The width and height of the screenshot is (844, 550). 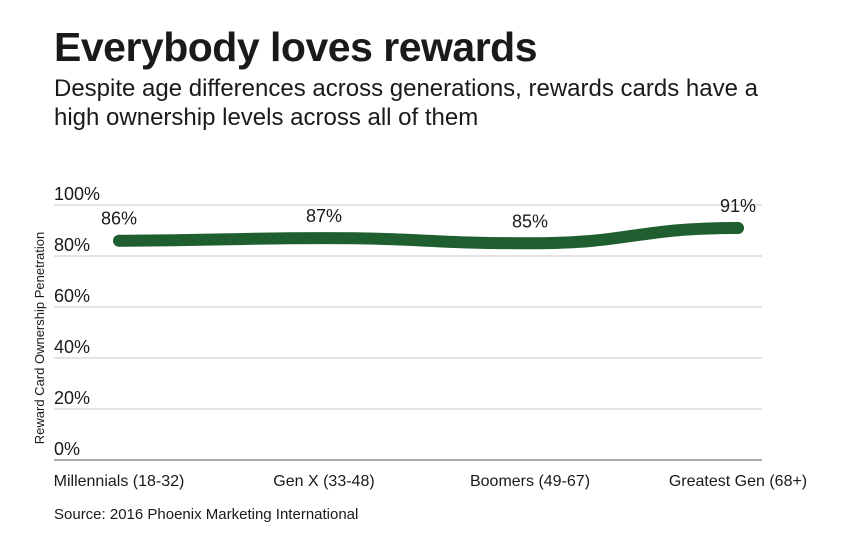 I want to click on series, so click(x=428, y=235).